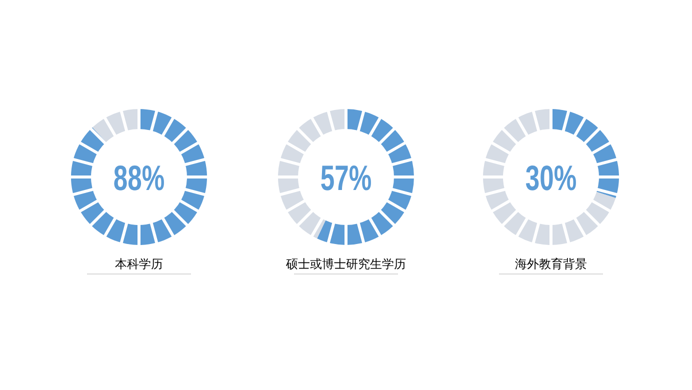 The image size is (692, 390). What do you see at coordinates (139, 264) in the screenshot?
I see `text: 本科学历` at bounding box center [139, 264].